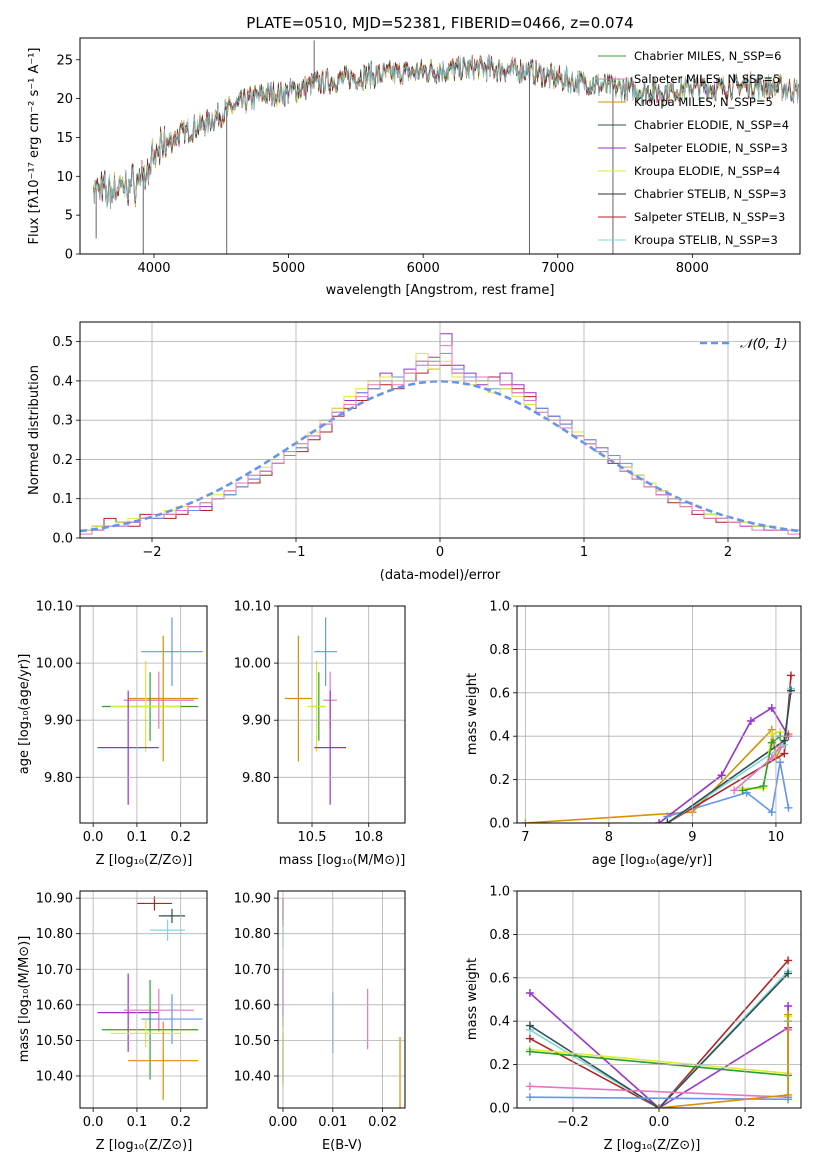 This screenshot has height=1170, width=819. What do you see at coordinates (692, 837) in the screenshot?
I see `x-tick-label: 9` at bounding box center [692, 837].